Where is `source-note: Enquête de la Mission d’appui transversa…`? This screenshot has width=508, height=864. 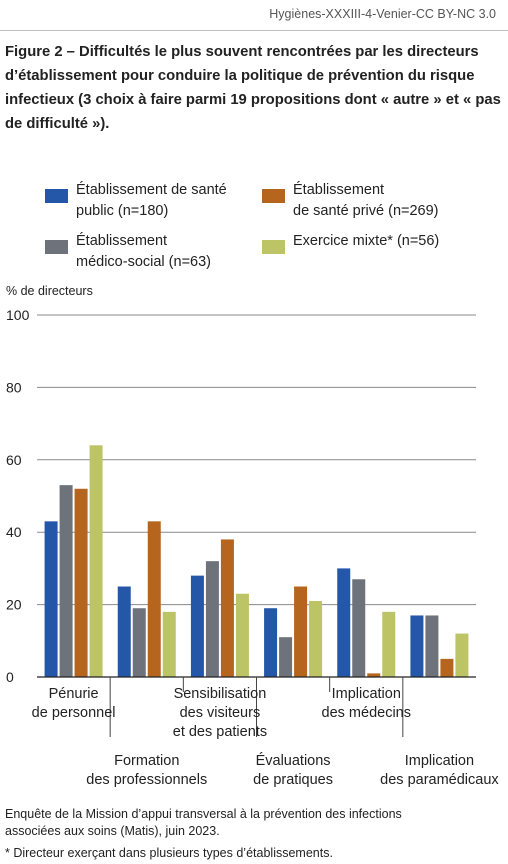 source-note: Enquête de la Mission d’appui transversa… is located at coordinates (203, 822).